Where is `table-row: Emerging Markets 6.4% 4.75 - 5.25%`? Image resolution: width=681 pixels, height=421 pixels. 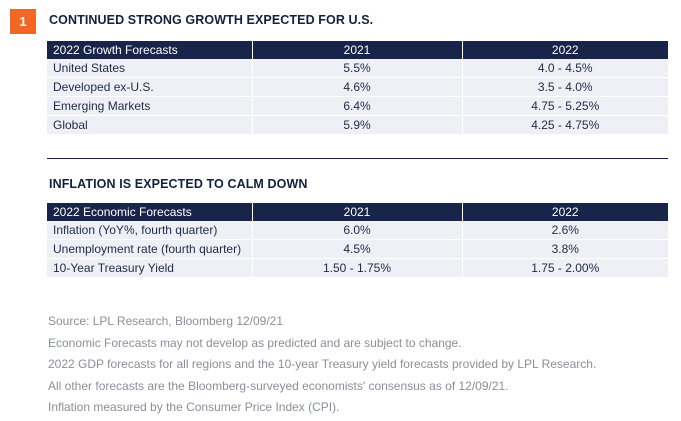 table-row: Emerging Markets 6.4% 4.75 - 5.25% is located at coordinates (357, 106).